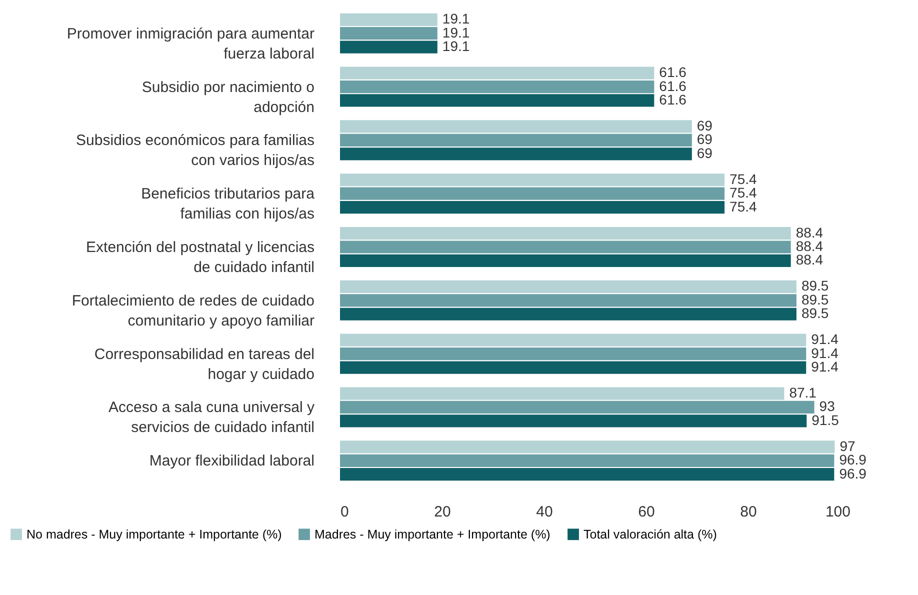  Describe the element at coordinates (748, 512) in the screenshot. I see `x-tick-label: 80` at that location.